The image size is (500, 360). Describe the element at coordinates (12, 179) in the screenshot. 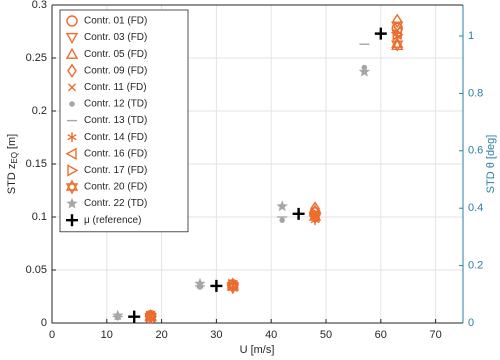

I see `y-label-main: STD z` at that location.